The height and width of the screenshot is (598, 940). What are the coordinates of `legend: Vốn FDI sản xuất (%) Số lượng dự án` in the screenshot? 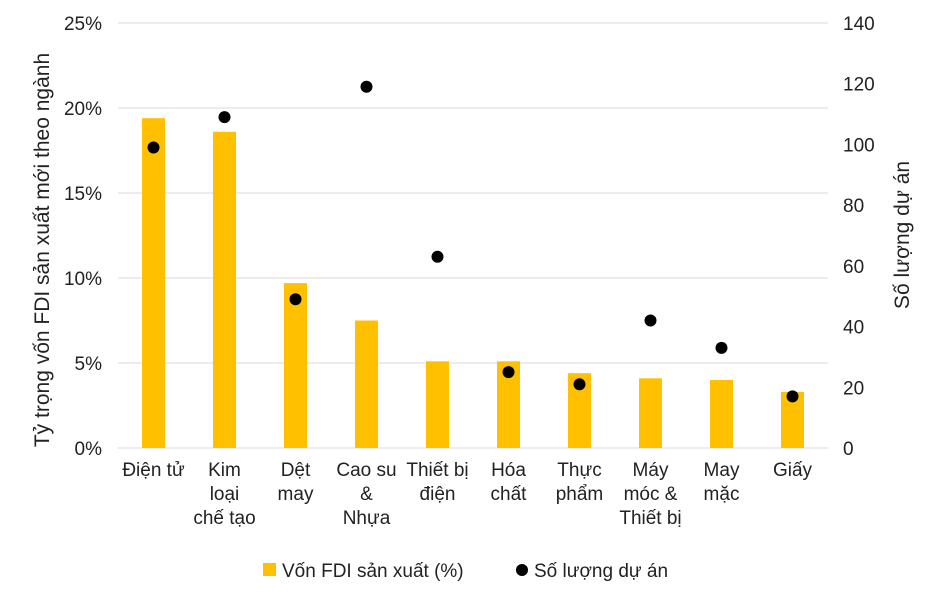 It's located at (465, 571).